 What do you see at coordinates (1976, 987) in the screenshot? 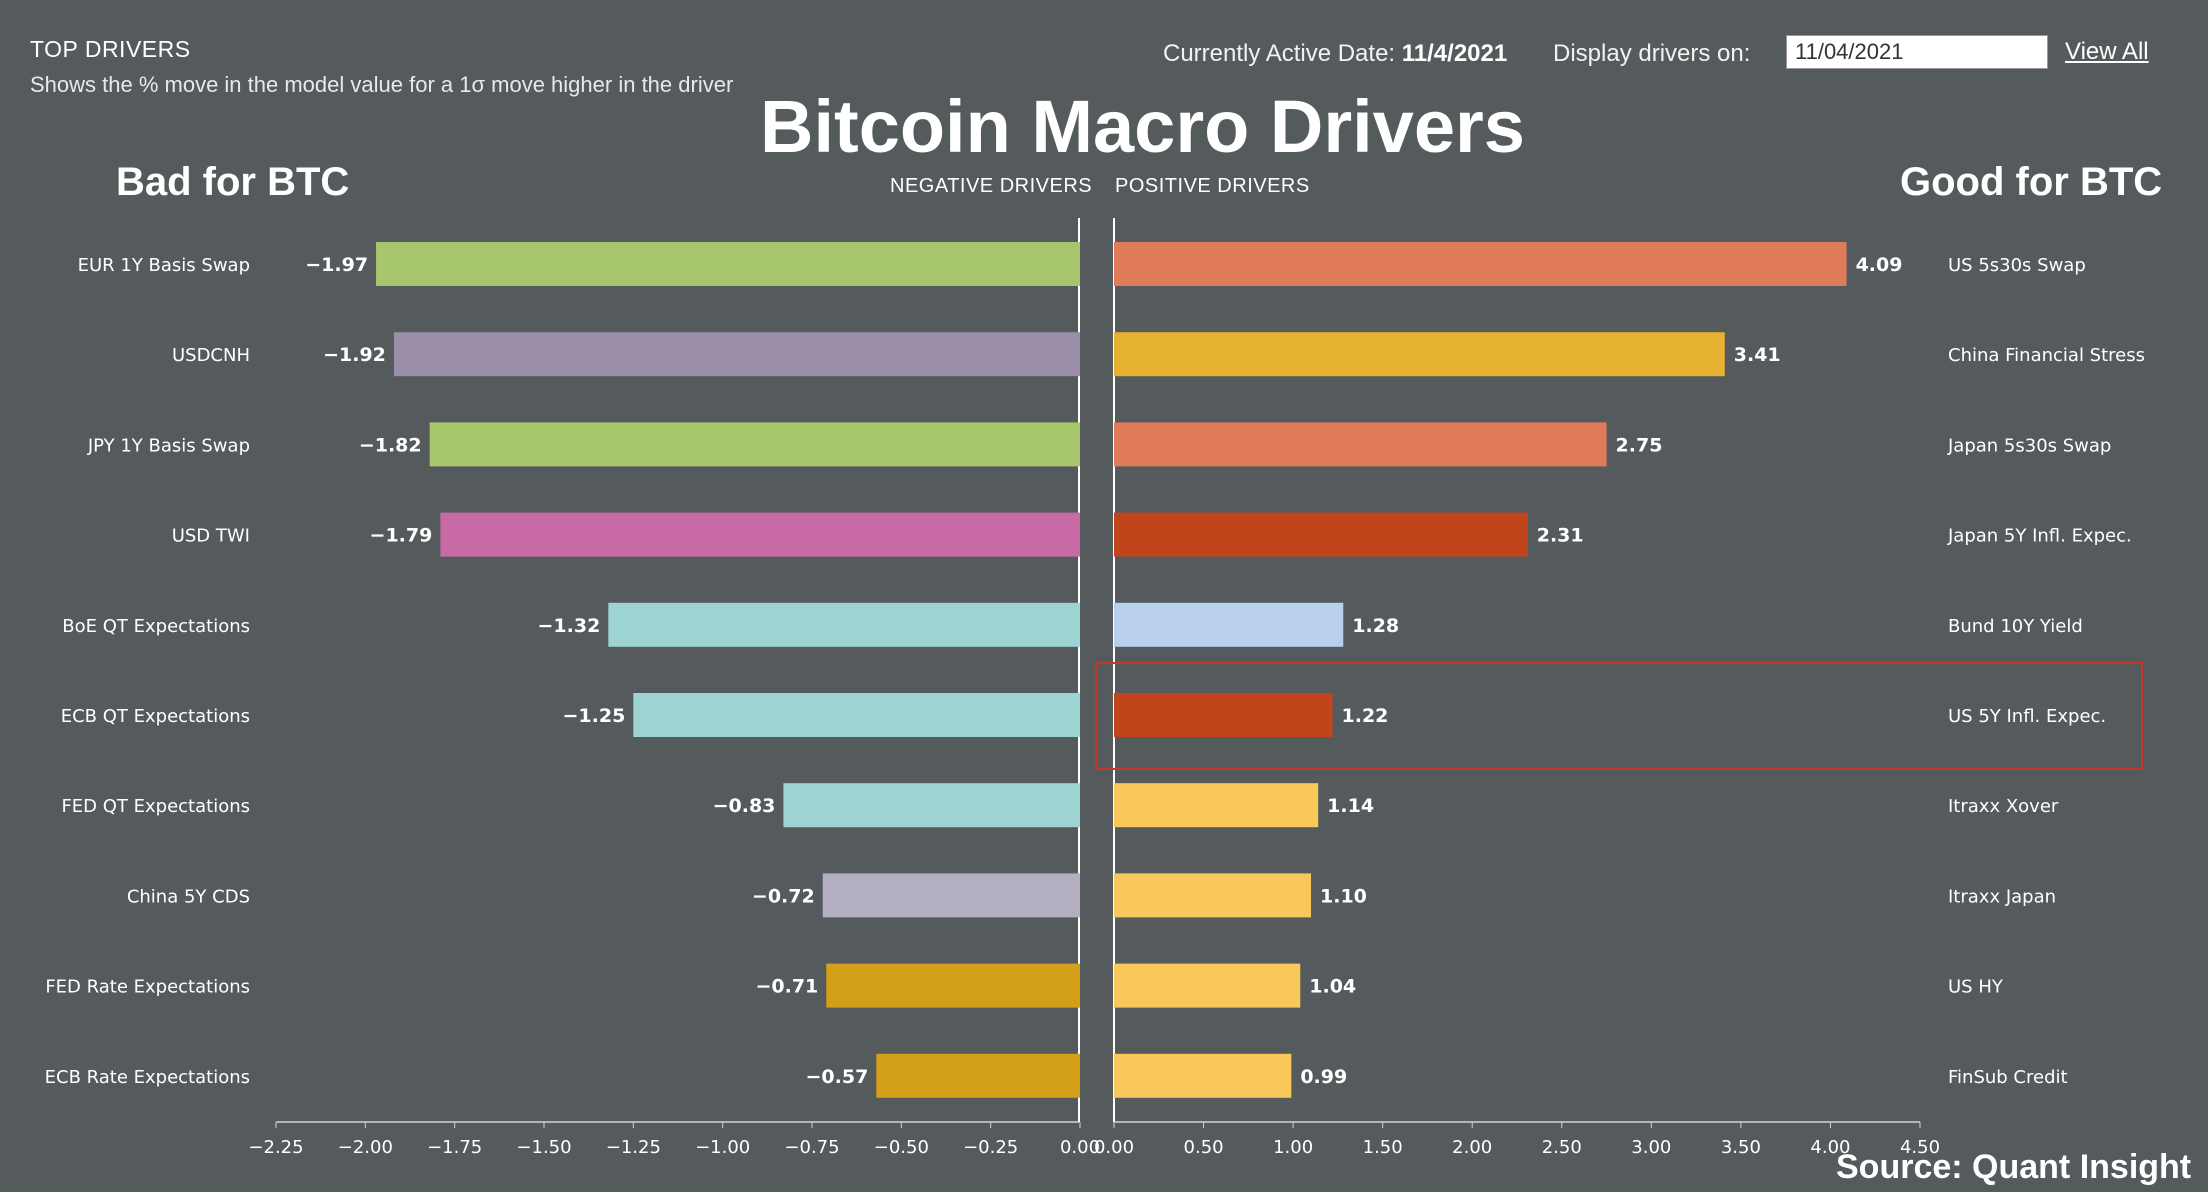
I see `positive-category-label: US HY` at bounding box center [1976, 987].